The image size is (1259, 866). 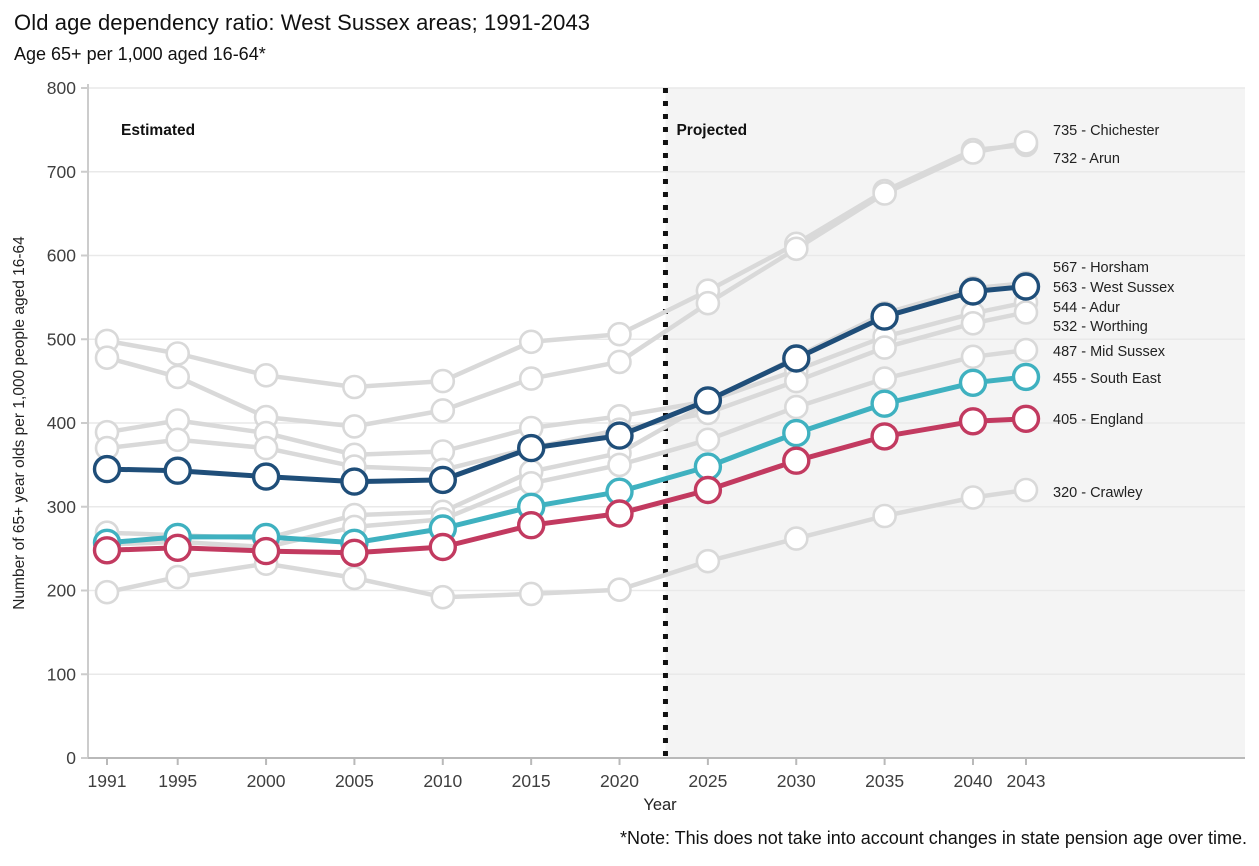 What do you see at coordinates (566, 543) in the screenshot?
I see `series-crawley` at bounding box center [566, 543].